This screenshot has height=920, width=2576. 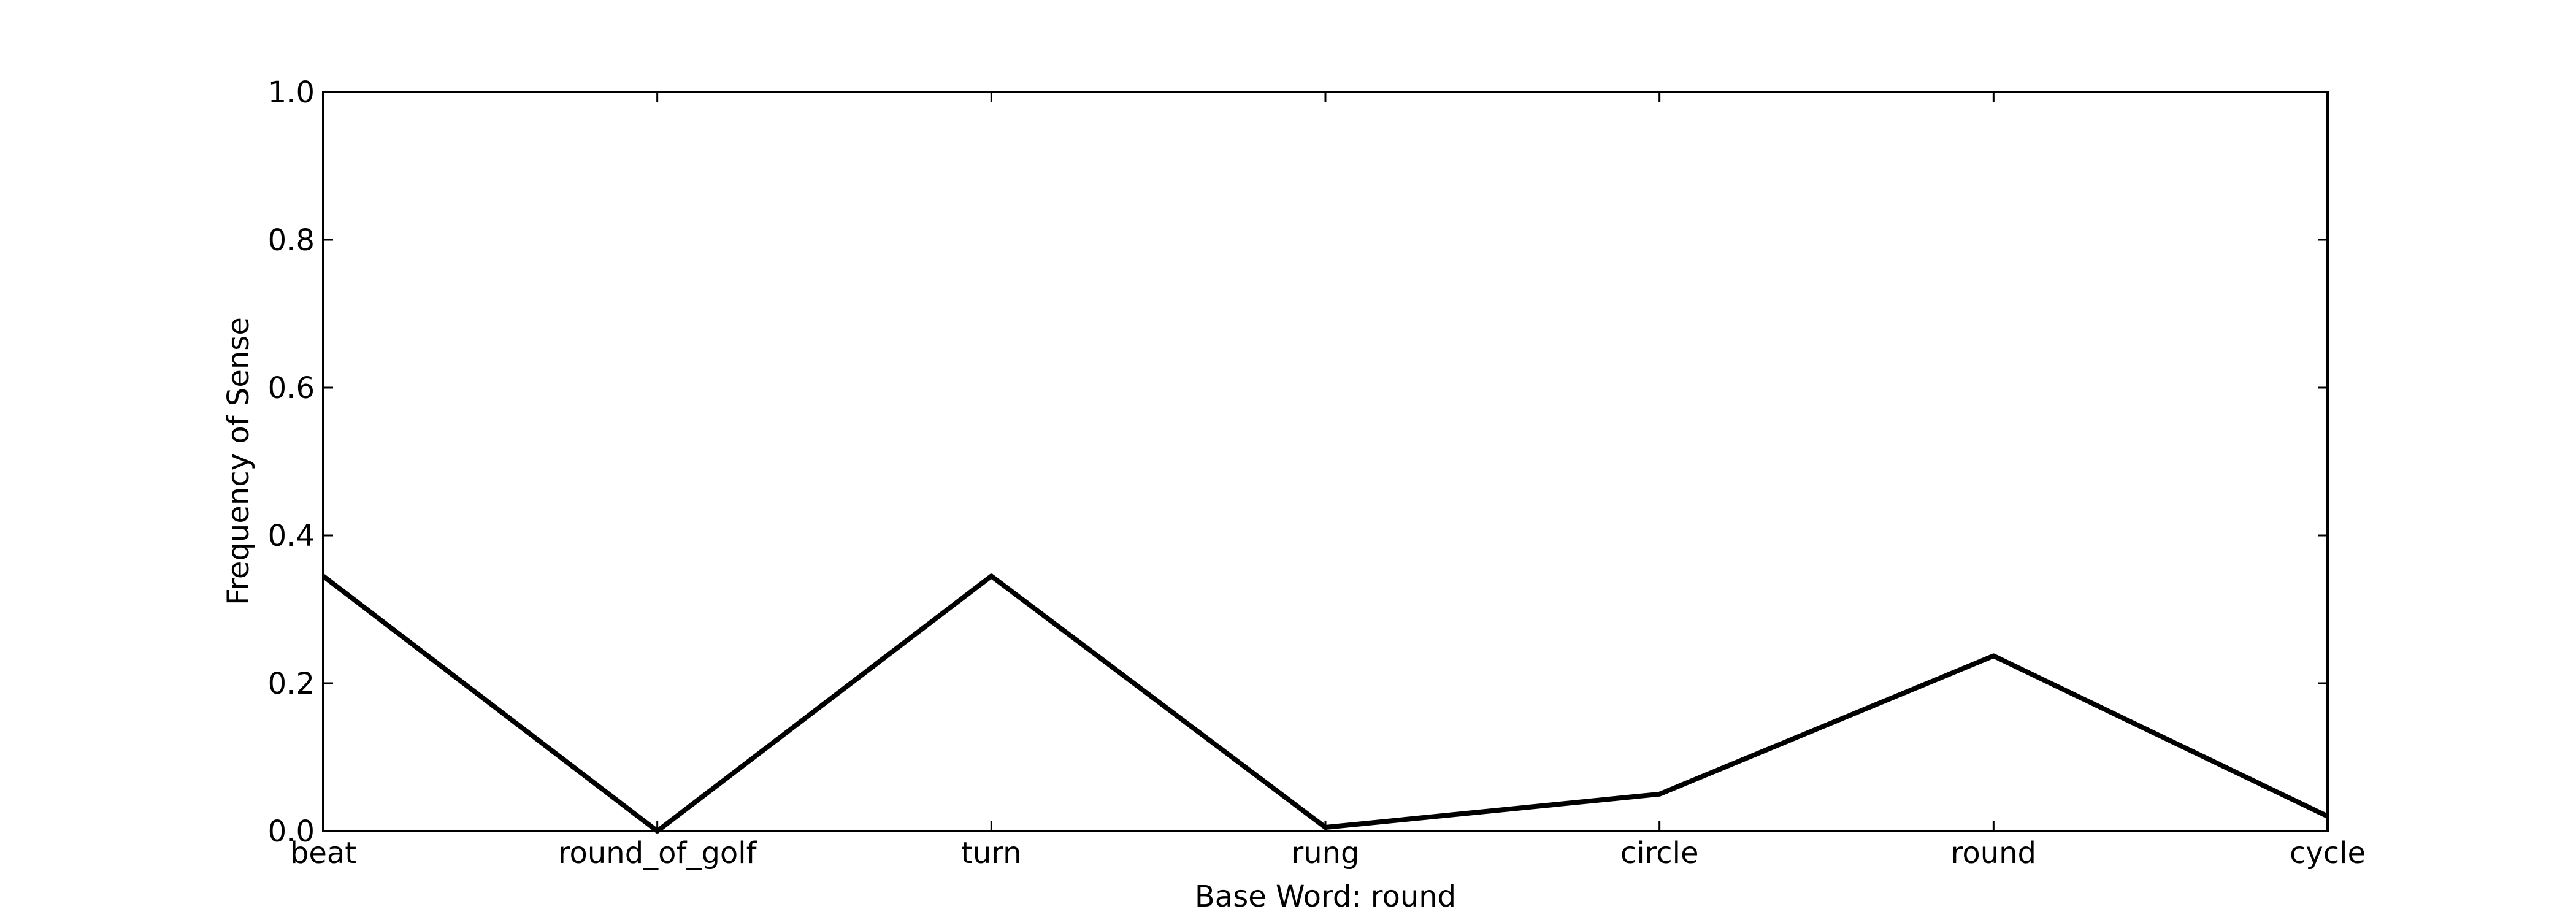 I want to click on y-tick-label: 0.6, so click(x=291, y=388).